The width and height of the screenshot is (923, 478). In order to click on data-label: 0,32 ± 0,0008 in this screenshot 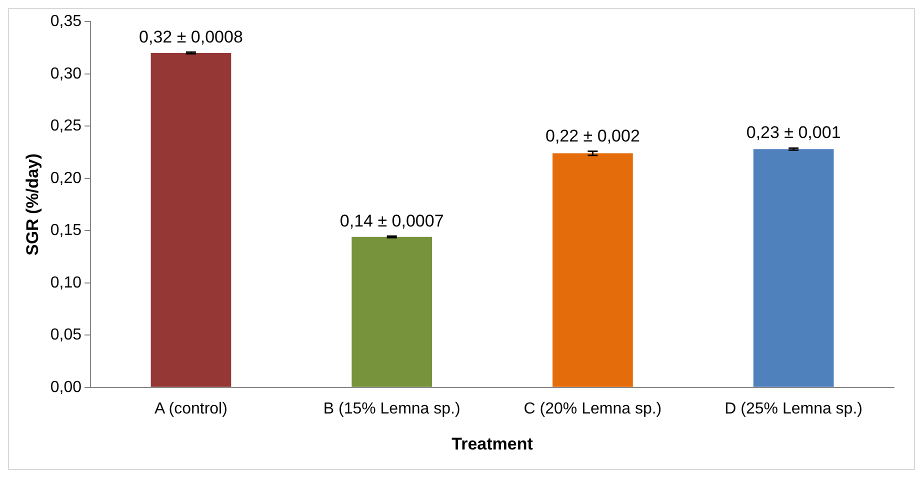, I will do `click(191, 36)`.